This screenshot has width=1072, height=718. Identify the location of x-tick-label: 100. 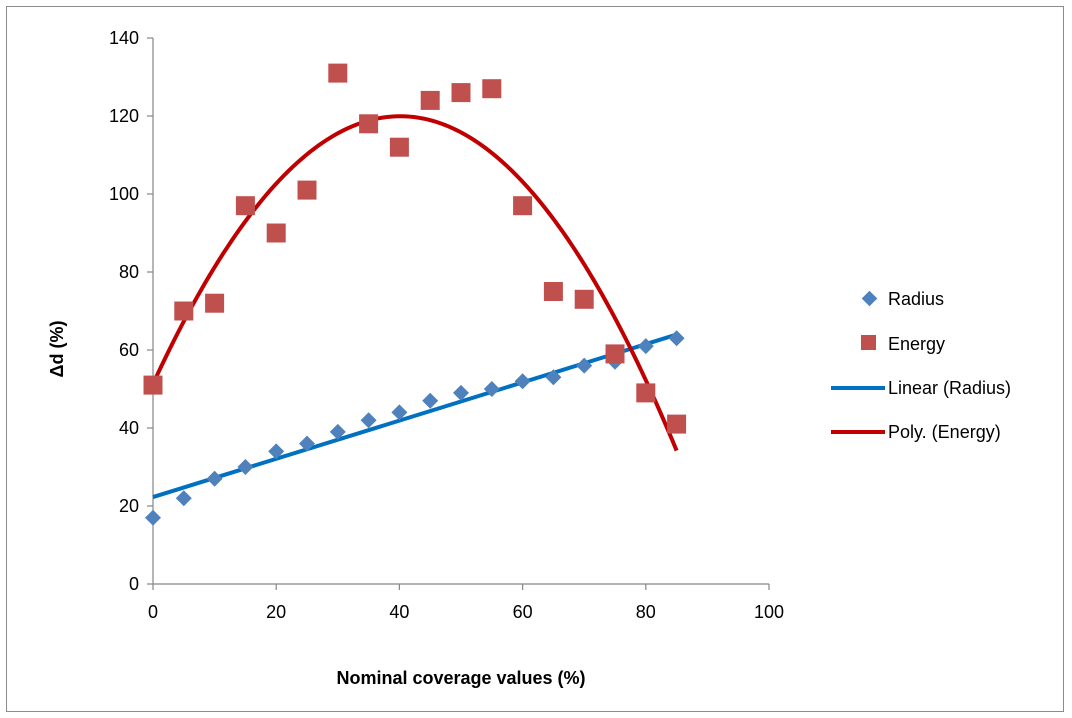
(769, 612).